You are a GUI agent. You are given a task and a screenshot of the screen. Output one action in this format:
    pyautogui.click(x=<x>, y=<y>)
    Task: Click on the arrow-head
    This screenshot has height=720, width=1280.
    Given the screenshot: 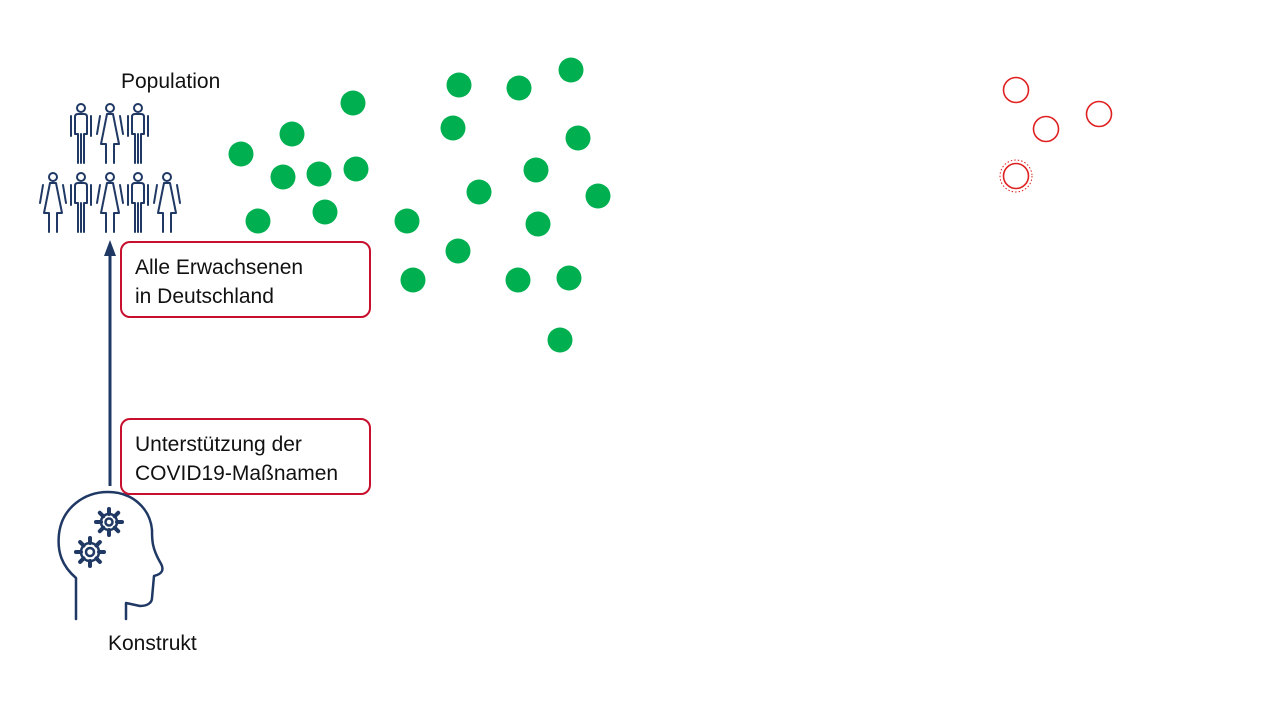 What is the action you would take?
    pyautogui.click(x=110, y=248)
    